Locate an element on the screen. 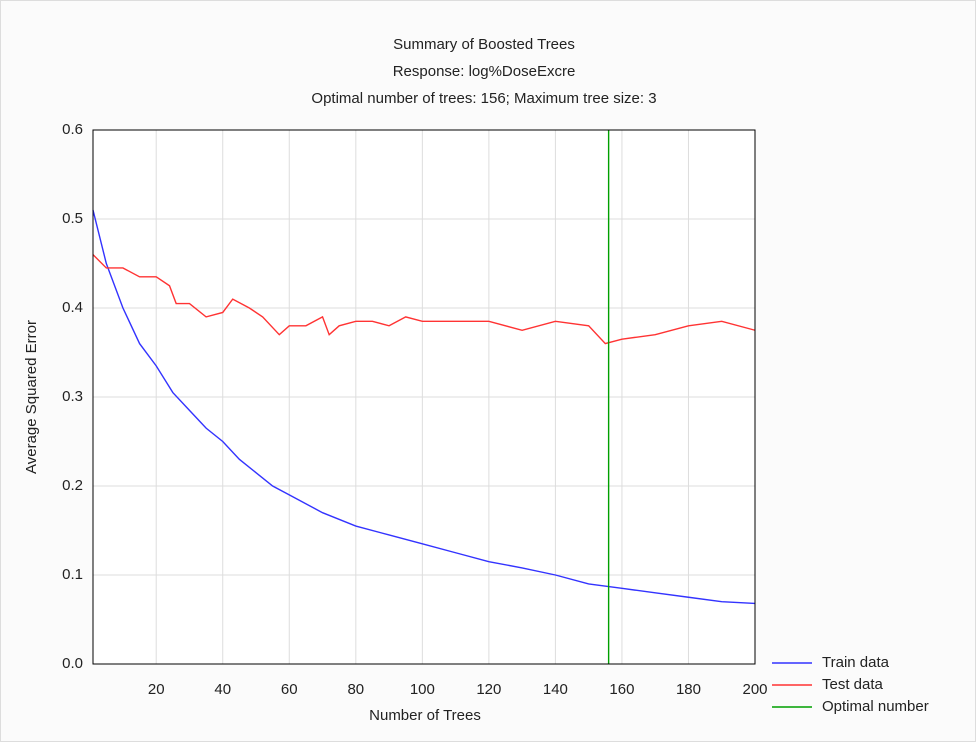  legend-label: Train data is located at coordinates (856, 662).